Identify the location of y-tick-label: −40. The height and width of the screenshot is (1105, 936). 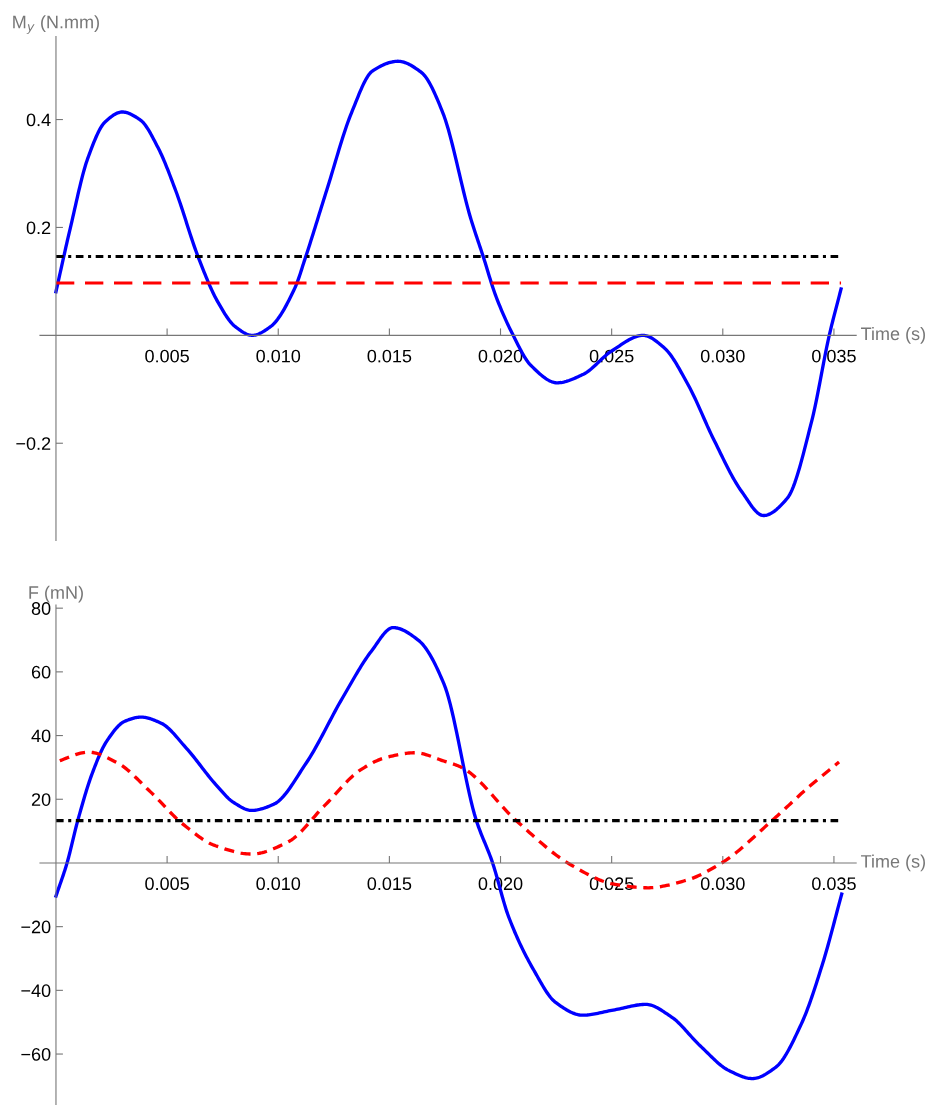
(36, 991).